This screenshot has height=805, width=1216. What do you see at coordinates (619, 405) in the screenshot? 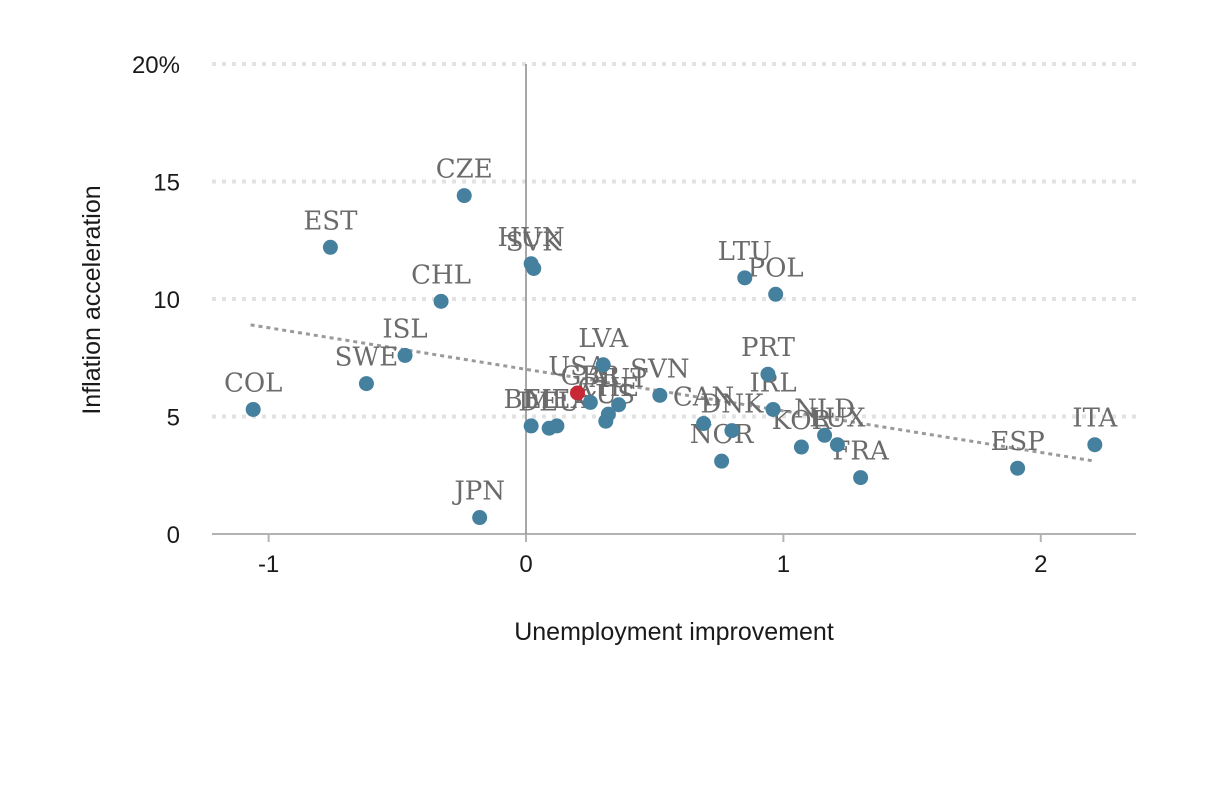
I see `point-aut` at bounding box center [619, 405].